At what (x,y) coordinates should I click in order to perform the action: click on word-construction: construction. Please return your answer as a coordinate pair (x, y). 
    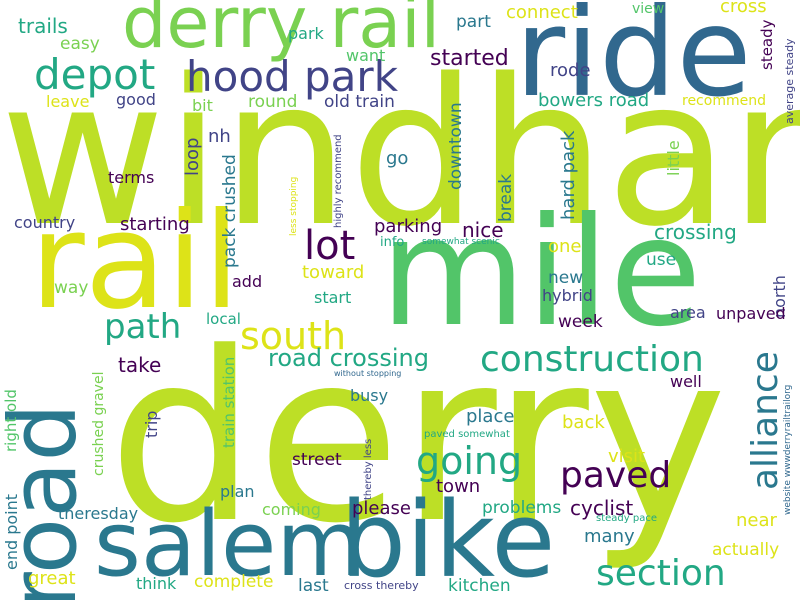
    Looking at the image, I should click on (592, 359).